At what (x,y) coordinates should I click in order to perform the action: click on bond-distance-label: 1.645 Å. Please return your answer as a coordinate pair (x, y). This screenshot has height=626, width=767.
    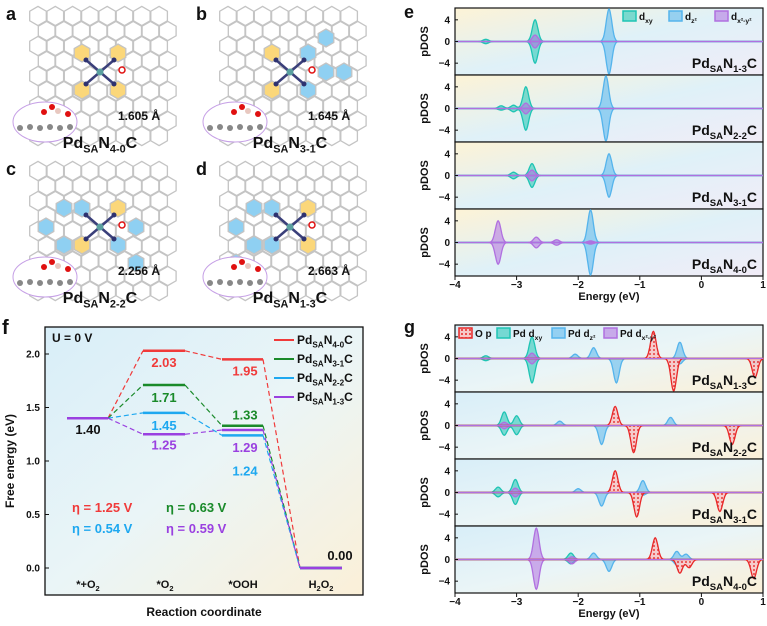
    Looking at the image, I should click on (329, 115).